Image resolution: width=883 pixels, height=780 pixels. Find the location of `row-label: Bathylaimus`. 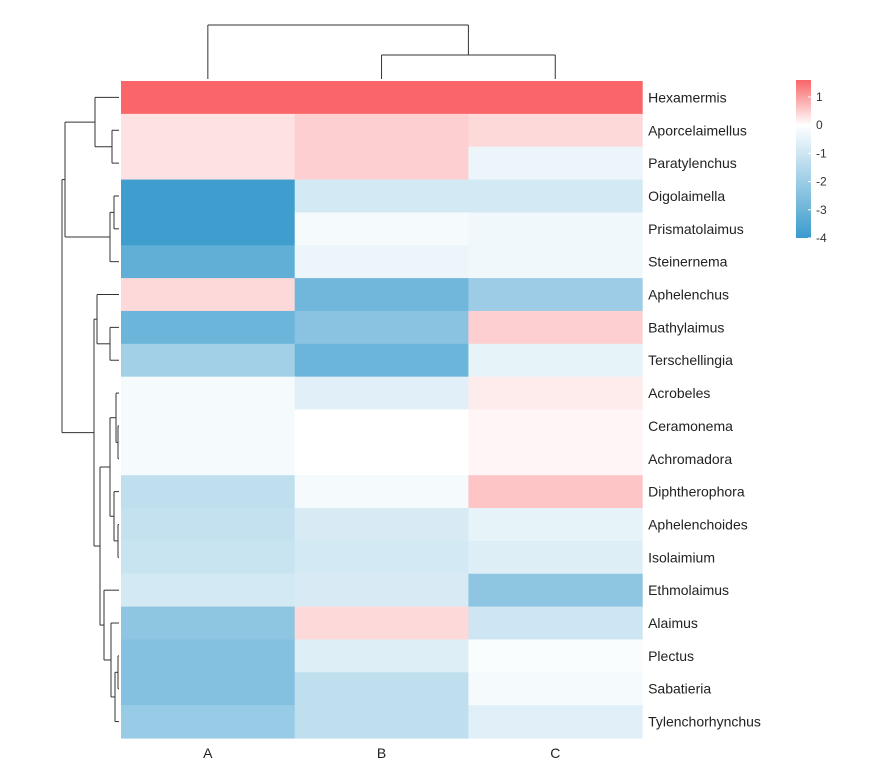

row-label: Bathylaimus is located at coordinates (686, 327).